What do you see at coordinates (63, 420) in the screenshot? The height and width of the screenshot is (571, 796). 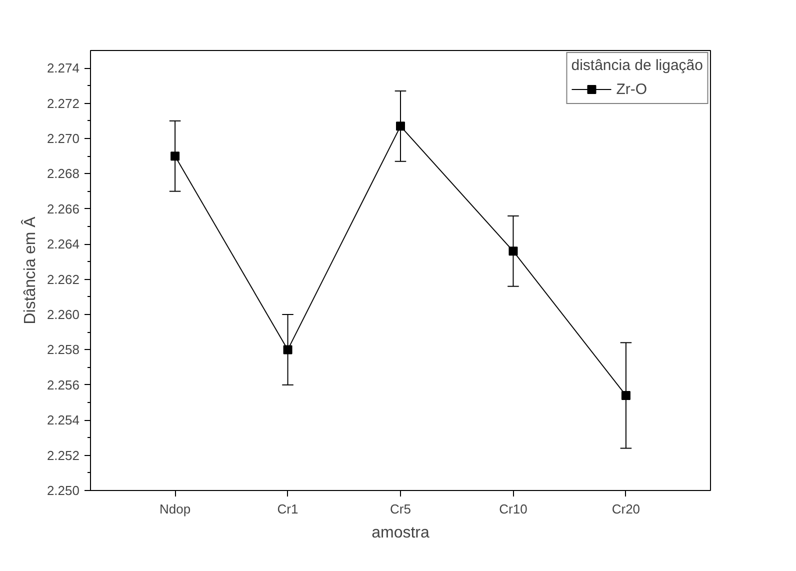 I see `y-tick-label: 2.254` at bounding box center [63, 420].